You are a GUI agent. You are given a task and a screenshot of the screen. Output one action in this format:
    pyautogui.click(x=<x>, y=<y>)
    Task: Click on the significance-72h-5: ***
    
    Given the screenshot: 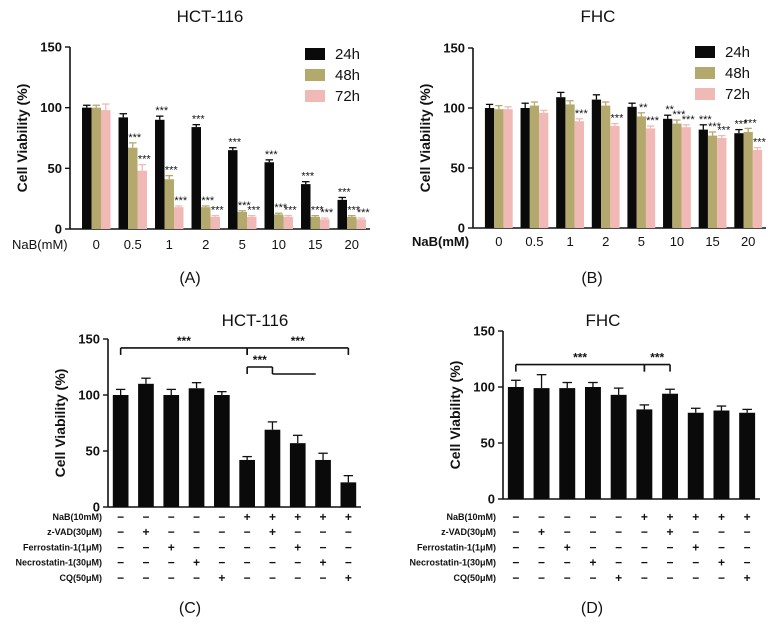 What is the action you would take?
    pyautogui.click(x=653, y=121)
    